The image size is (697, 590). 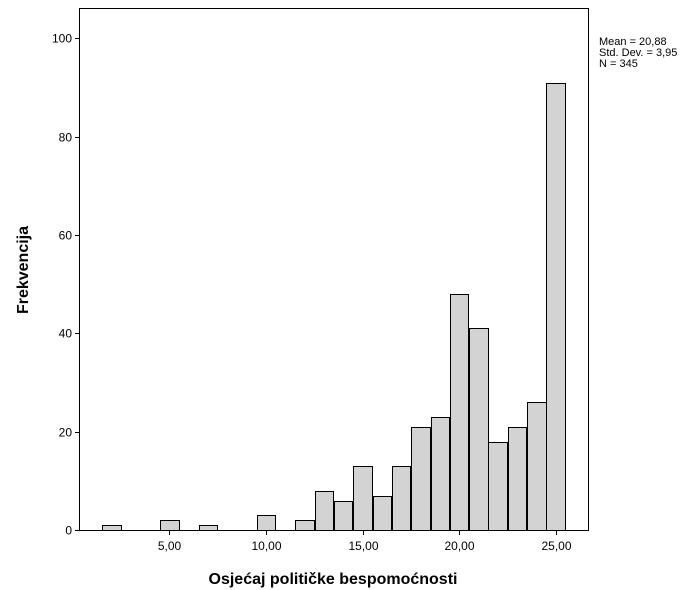 I want to click on y-axis: 0 20 40 60 80 100, so click(x=66, y=285).